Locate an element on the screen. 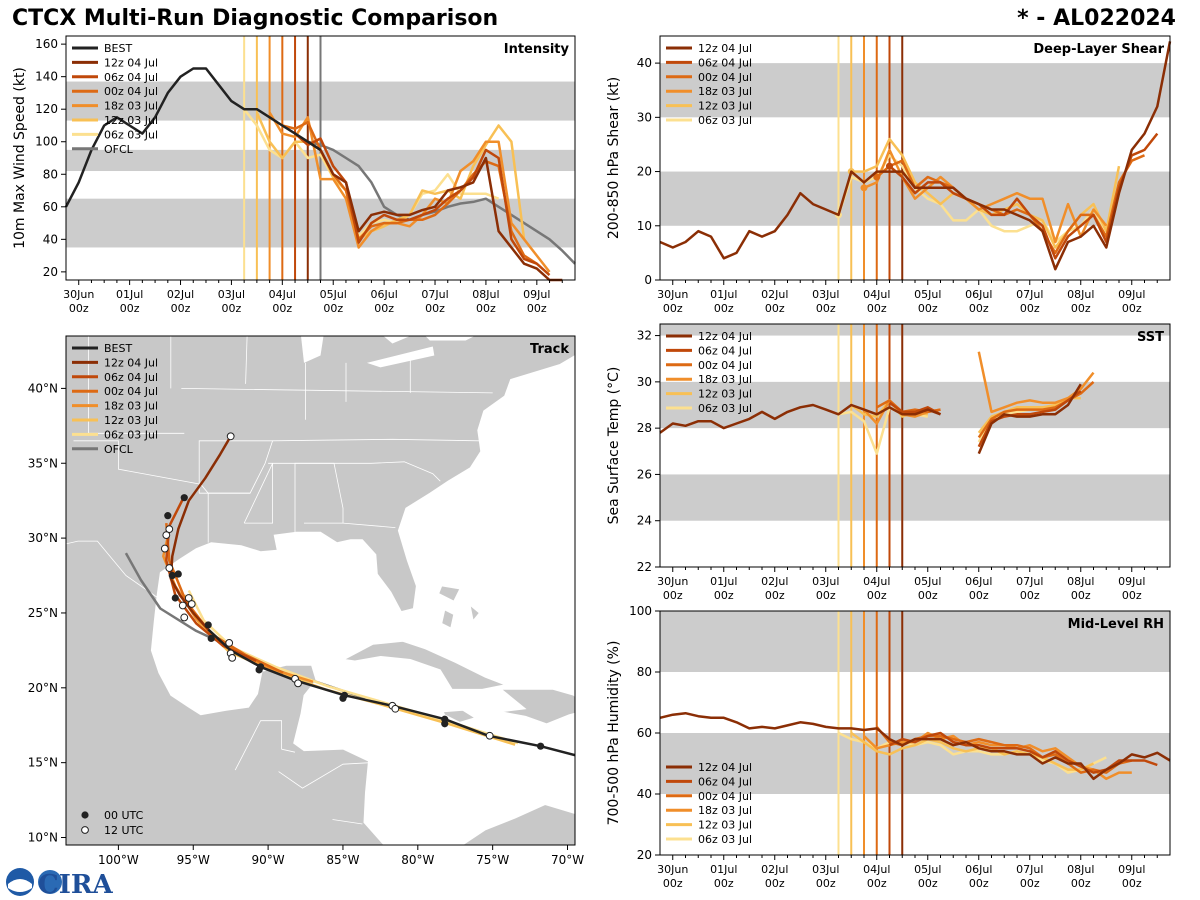 Image resolution: width=1200 pixels, height=900 pixels. page-title: CTCX Multi-Run Diagnostic Comparison is located at coordinates (255, 18).